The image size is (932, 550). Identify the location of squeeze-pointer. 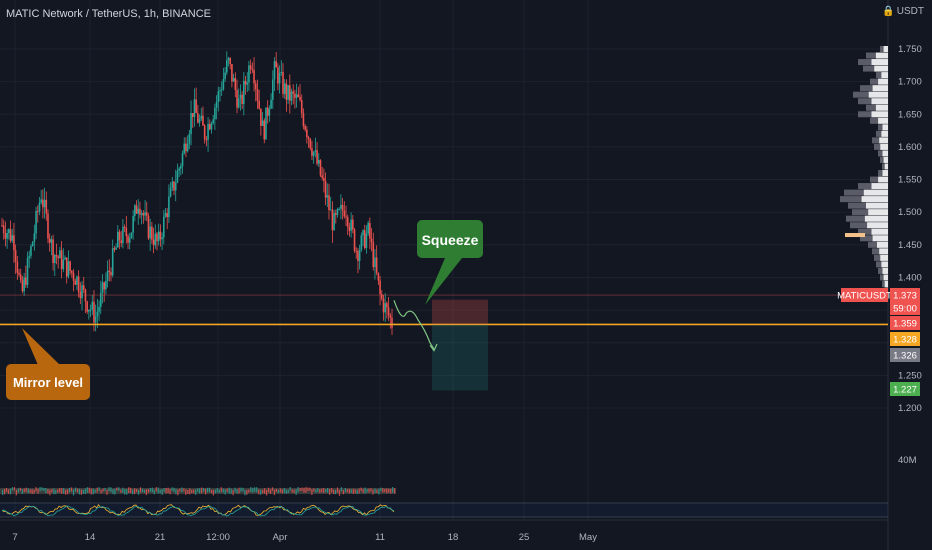
(443, 281).